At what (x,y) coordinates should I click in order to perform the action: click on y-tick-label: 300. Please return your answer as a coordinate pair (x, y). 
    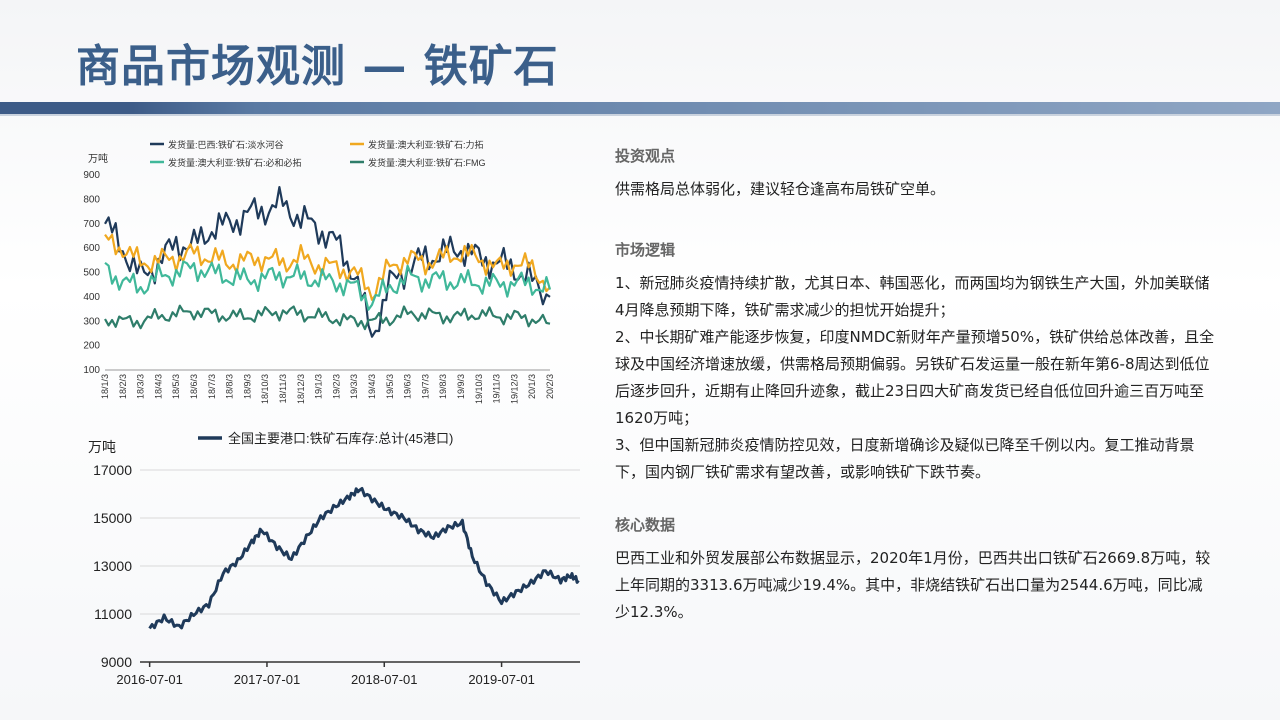
    Looking at the image, I should click on (91, 321).